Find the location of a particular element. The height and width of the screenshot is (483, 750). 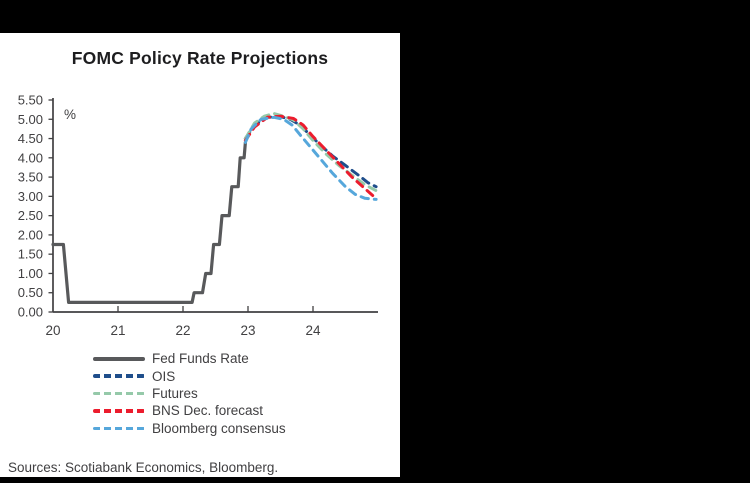

y-tick-label: 1.00 is located at coordinates (30, 273).